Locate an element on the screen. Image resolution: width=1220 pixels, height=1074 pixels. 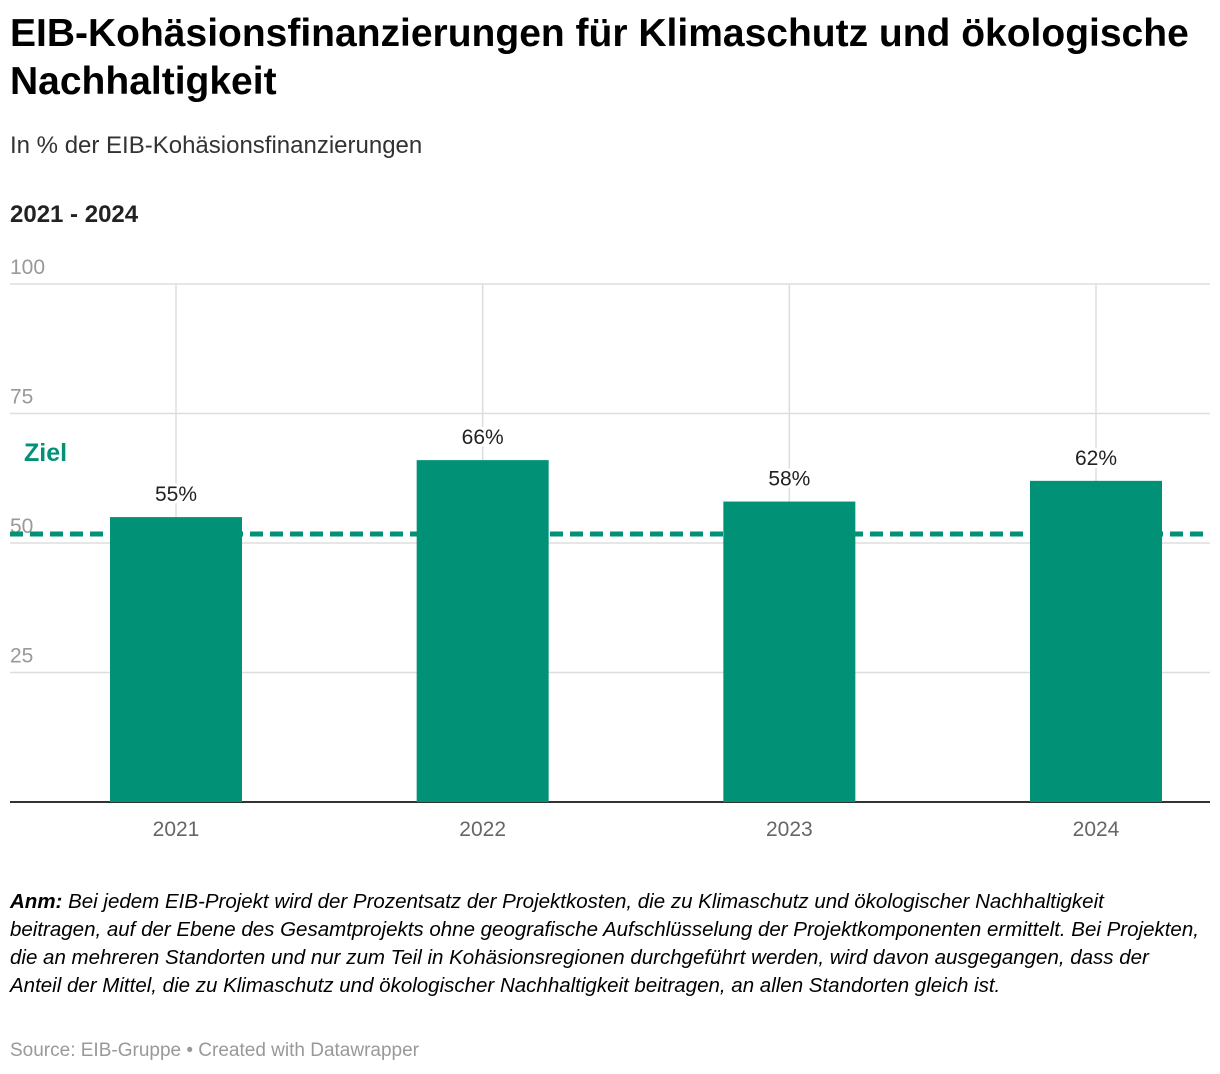
bar-value-label-2021: 55% is located at coordinates (176, 494).